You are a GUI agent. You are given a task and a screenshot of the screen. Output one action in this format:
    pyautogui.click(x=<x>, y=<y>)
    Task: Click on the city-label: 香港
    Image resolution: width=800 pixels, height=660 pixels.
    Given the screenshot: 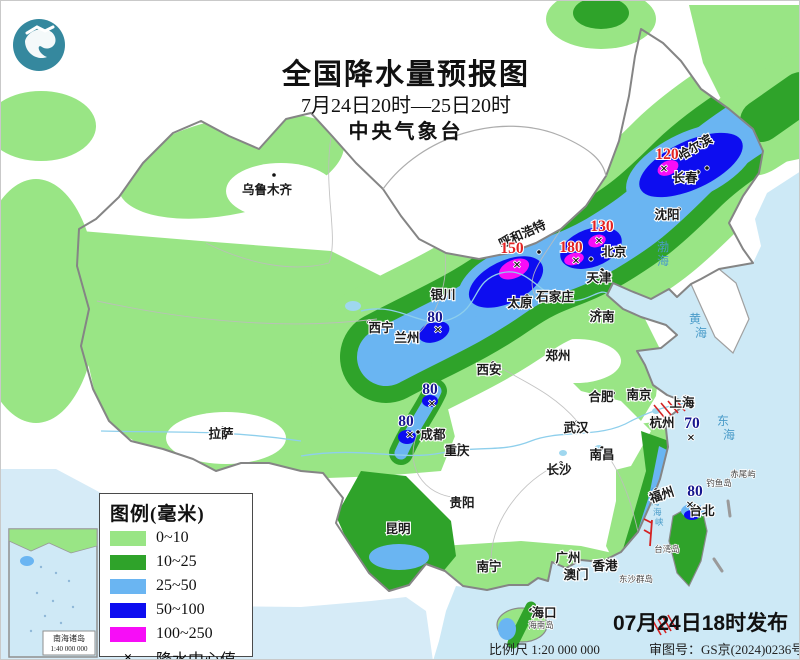 What is the action you would take?
    pyautogui.click(x=604, y=565)
    